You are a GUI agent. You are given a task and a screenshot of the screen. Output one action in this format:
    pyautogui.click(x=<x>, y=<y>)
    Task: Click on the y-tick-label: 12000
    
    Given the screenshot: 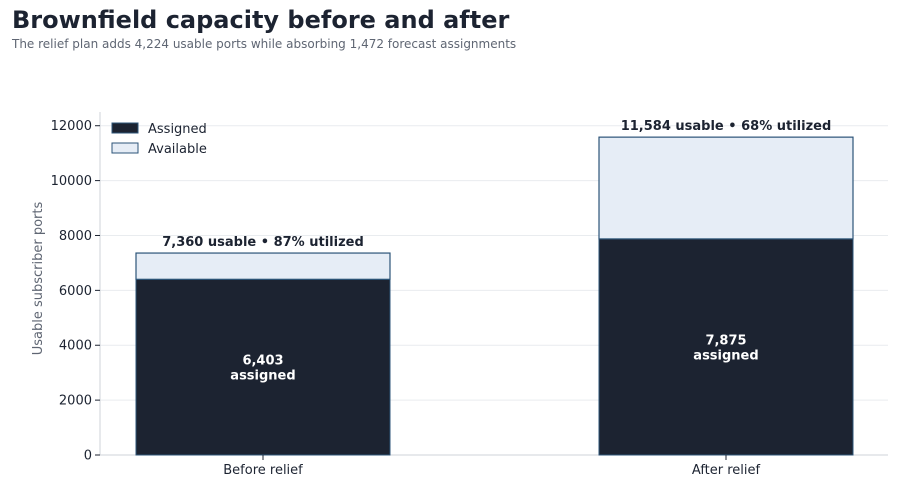 What is the action you would take?
    pyautogui.click(x=71, y=126)
    